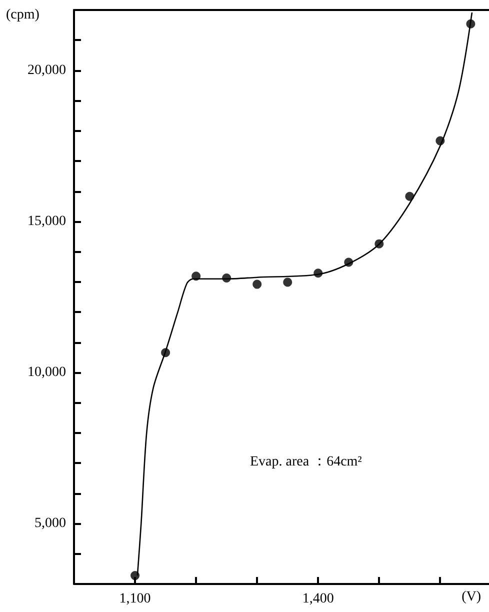  I want to click on x-tick-label: 1,100, so click(135, 599).